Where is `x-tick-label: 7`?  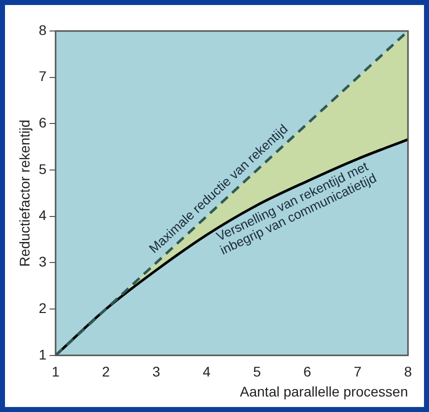 x-tick-label: 7 is located at coordinates (358, 372).